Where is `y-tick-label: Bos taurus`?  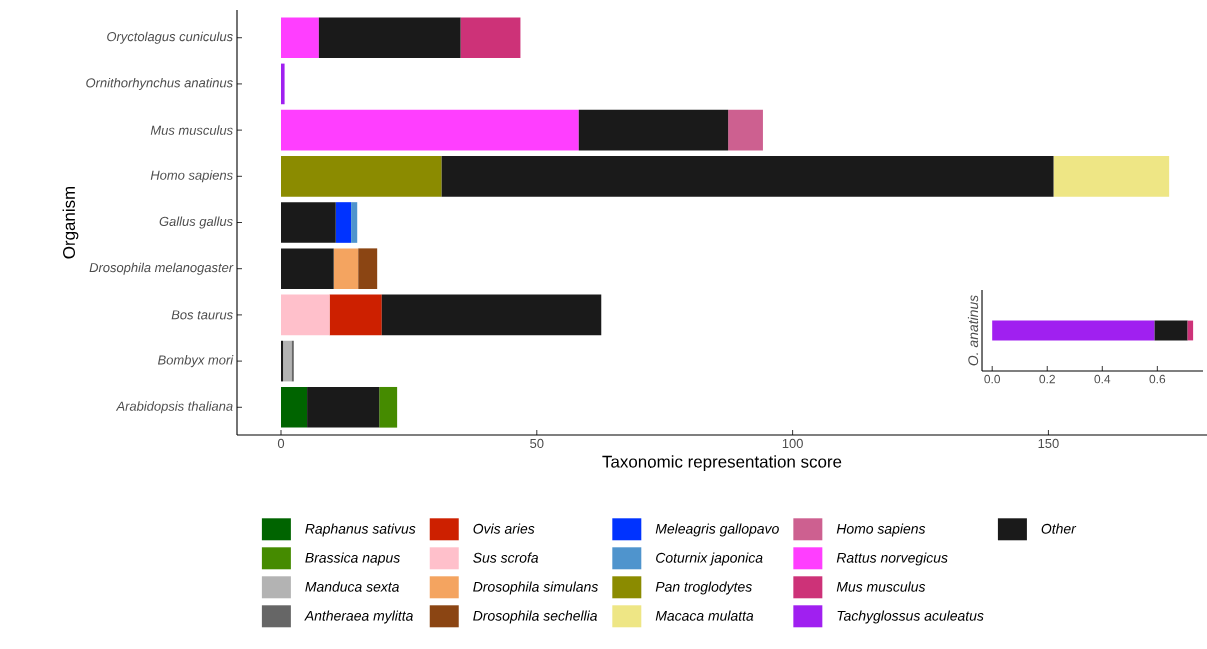 y-tick-label: Bos taurus is located at coordinates (202, 315).